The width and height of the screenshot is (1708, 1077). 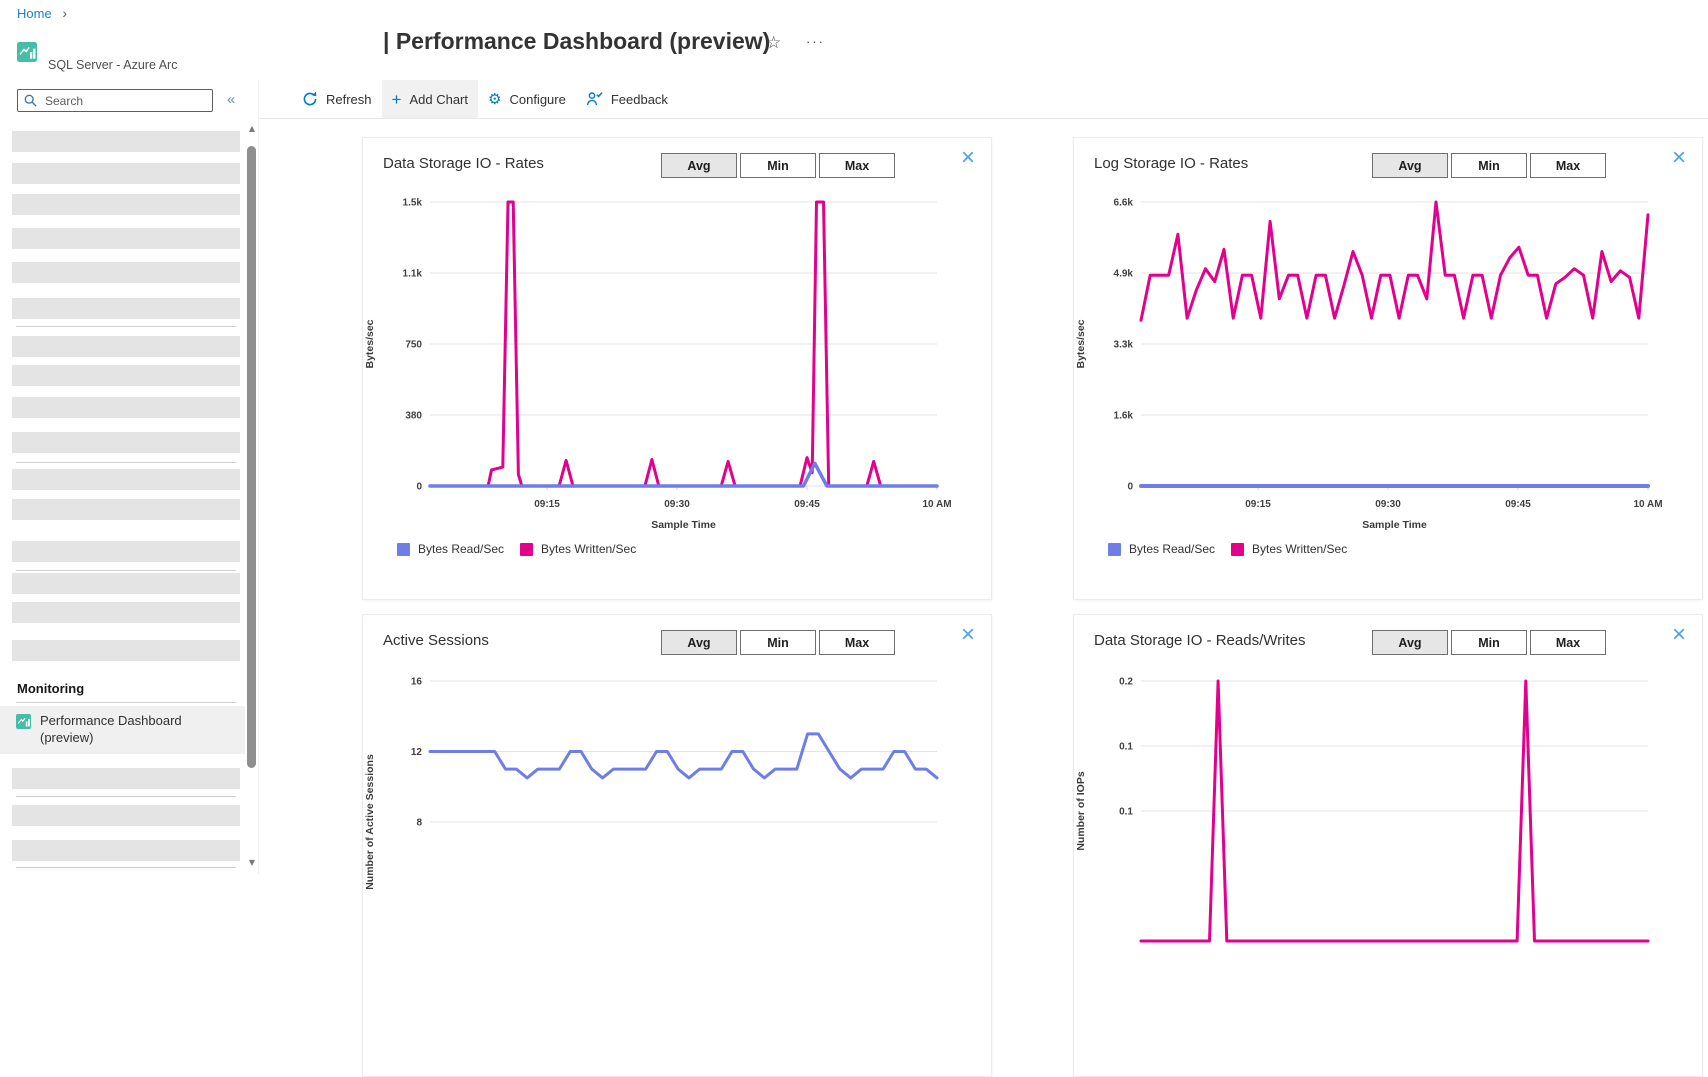 I want to click on refresh-icon, so click(x=310, y=98).